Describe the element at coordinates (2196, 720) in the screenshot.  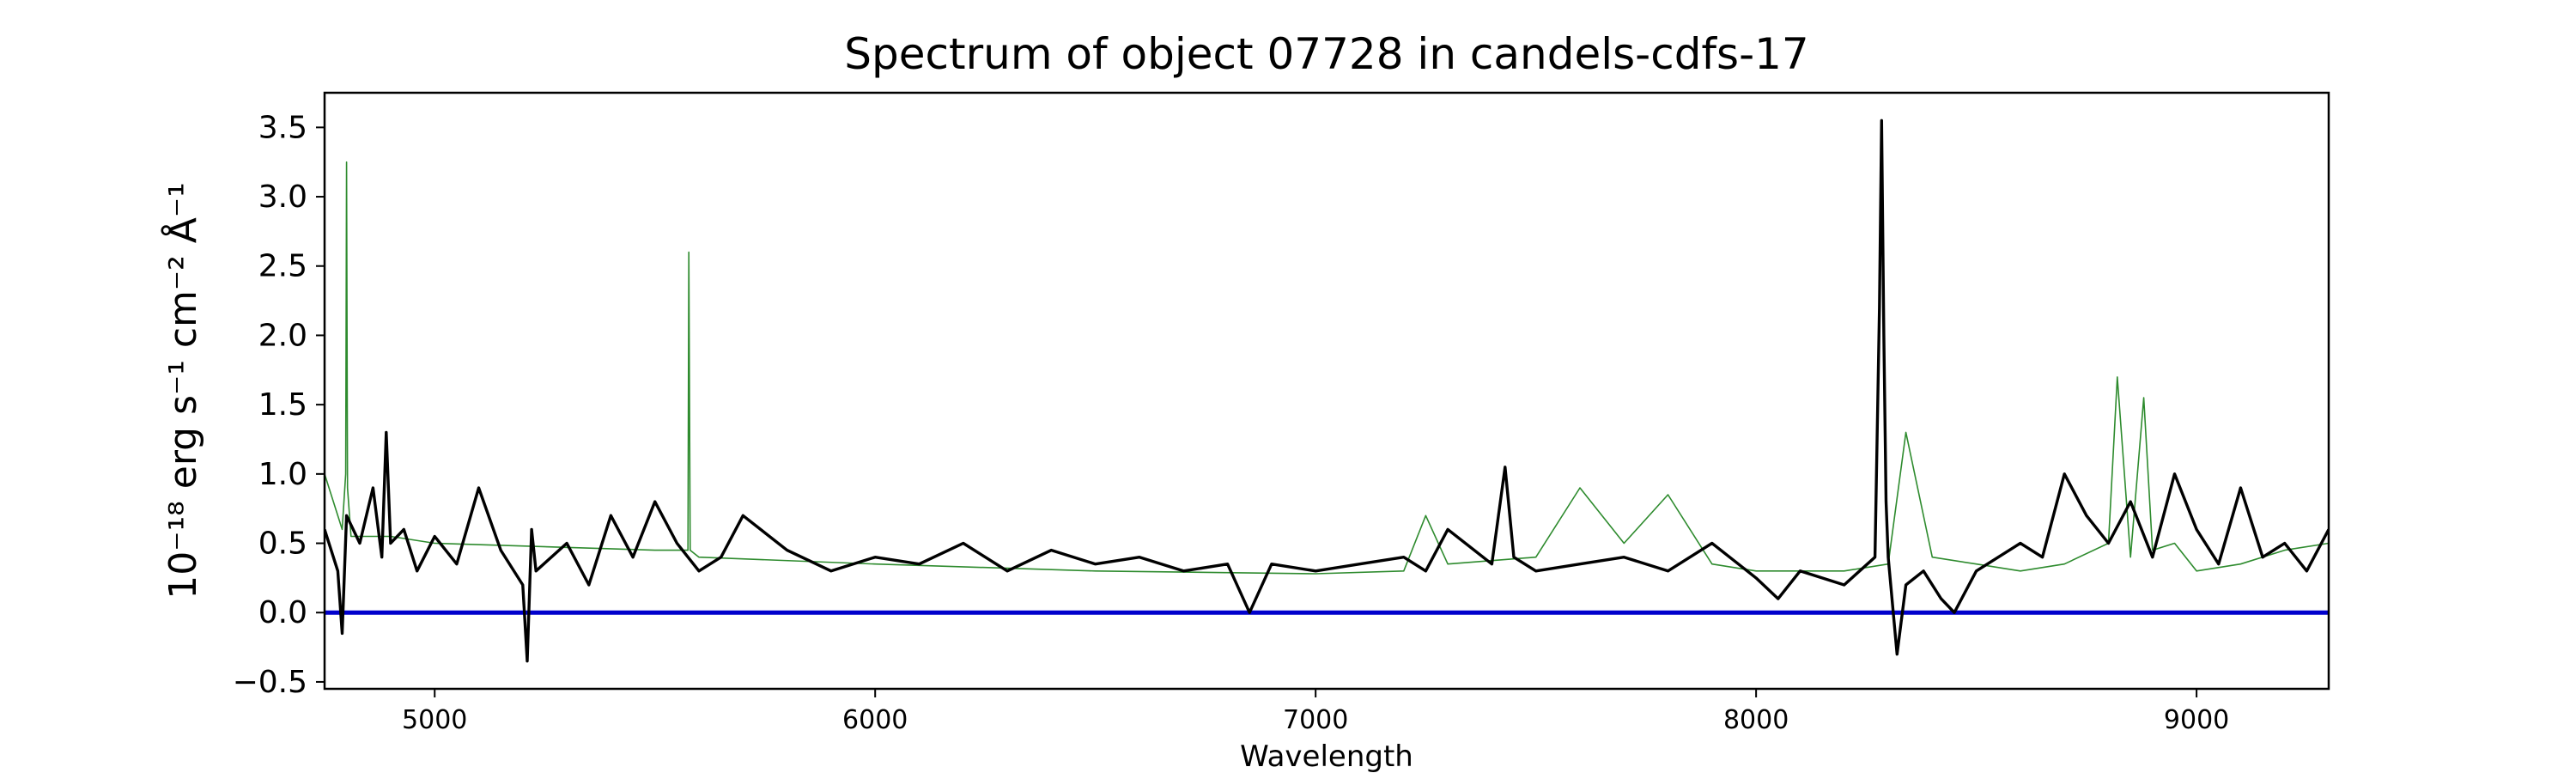
I see `x-tick-label: 9000` at that location.